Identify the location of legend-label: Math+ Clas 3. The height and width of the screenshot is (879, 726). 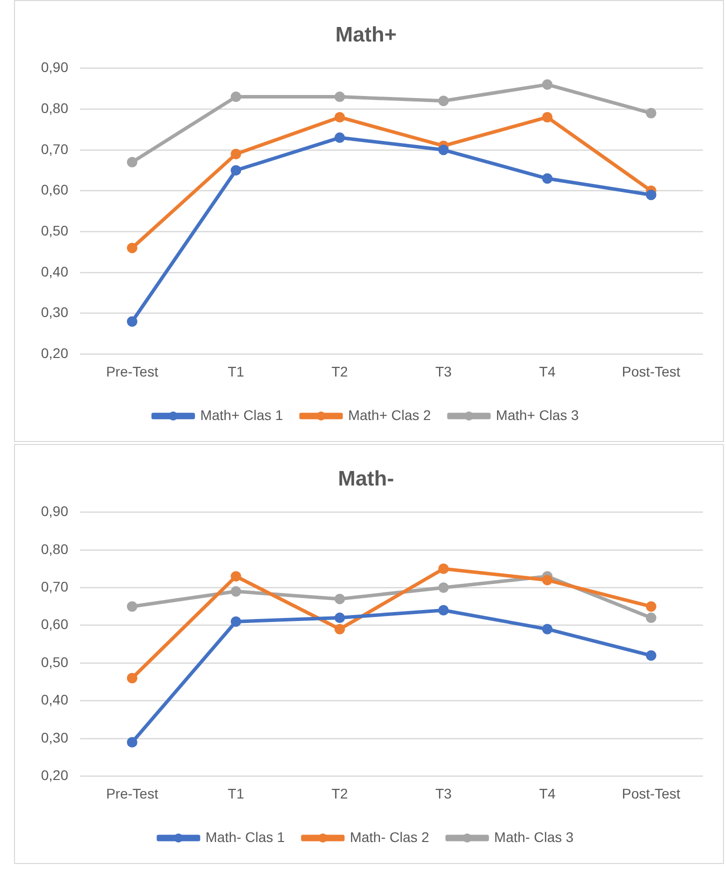
(538, 414).